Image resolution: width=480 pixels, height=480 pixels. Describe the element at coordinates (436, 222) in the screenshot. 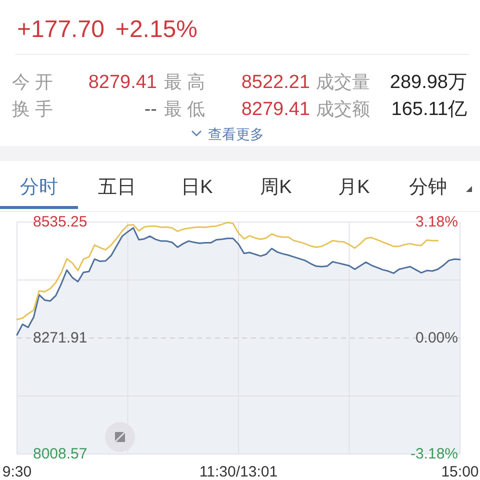

I see `y2-tick-label: 3.18%` at that location.